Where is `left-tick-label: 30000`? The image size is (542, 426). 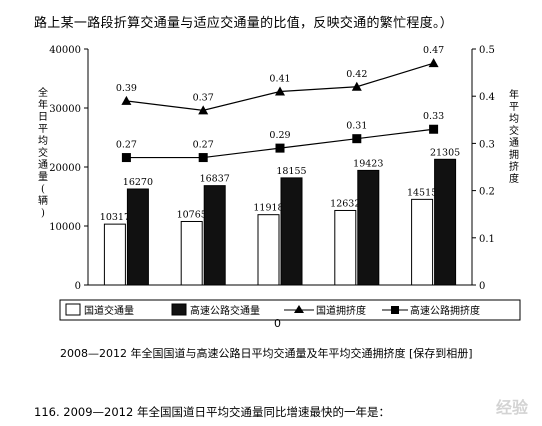
left-tick-label: 30000 is located at coordinates (65, 109).